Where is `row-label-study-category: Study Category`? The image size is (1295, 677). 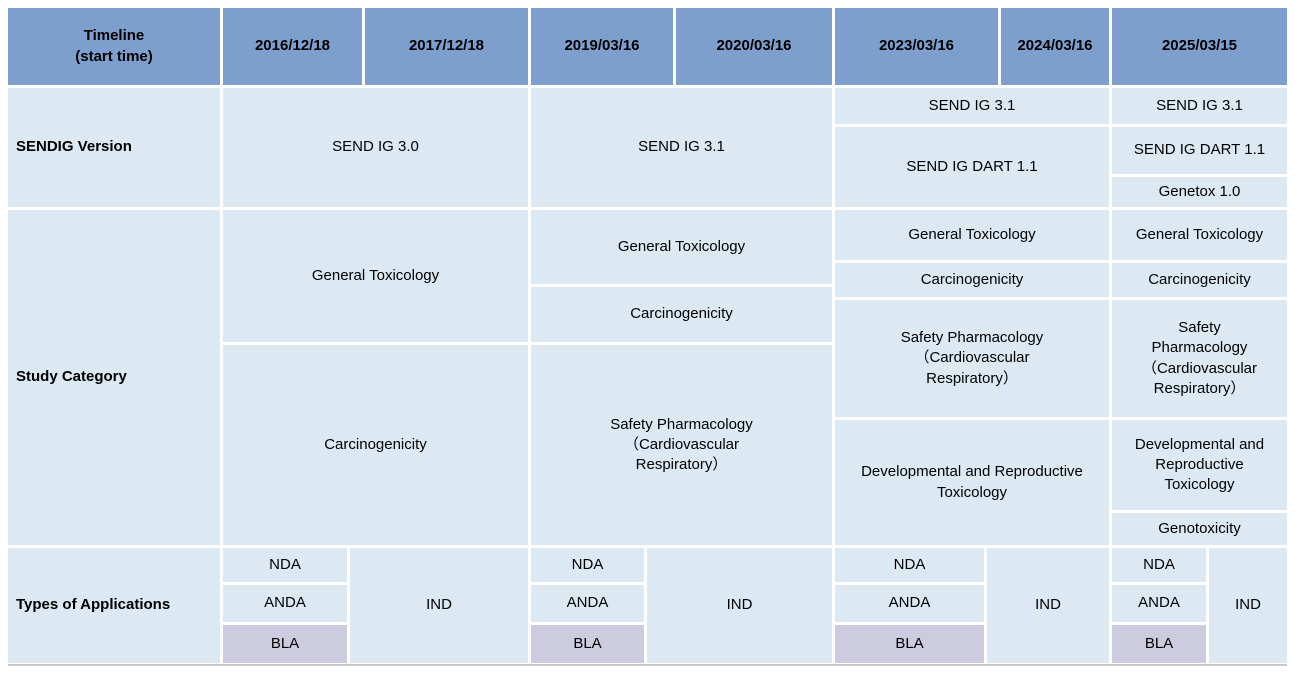
row-label-study-category: Study Category is located at coordinates (114, 377).